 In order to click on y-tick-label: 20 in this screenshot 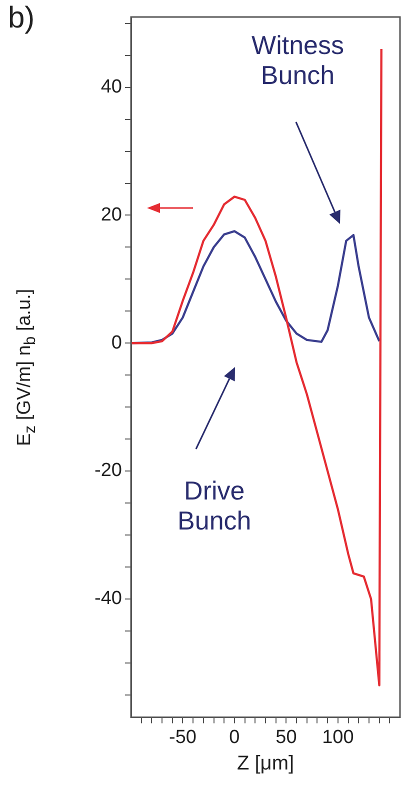, I will do `click(111, 215)`.